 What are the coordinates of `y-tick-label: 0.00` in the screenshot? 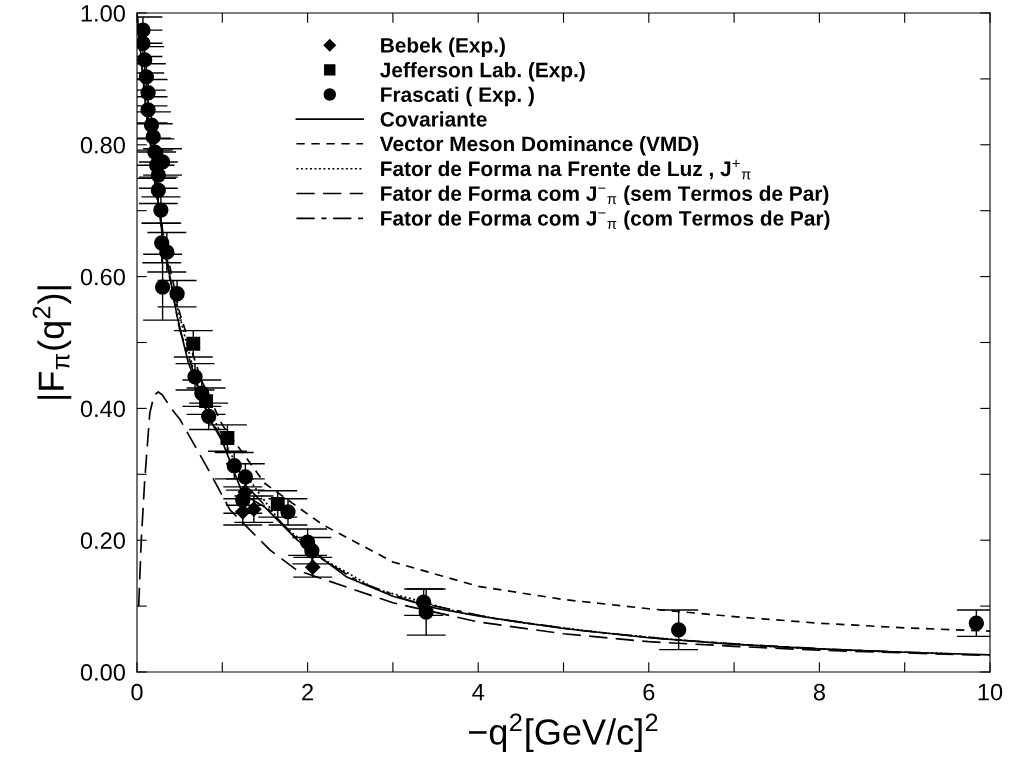 It's located at (102, 672).